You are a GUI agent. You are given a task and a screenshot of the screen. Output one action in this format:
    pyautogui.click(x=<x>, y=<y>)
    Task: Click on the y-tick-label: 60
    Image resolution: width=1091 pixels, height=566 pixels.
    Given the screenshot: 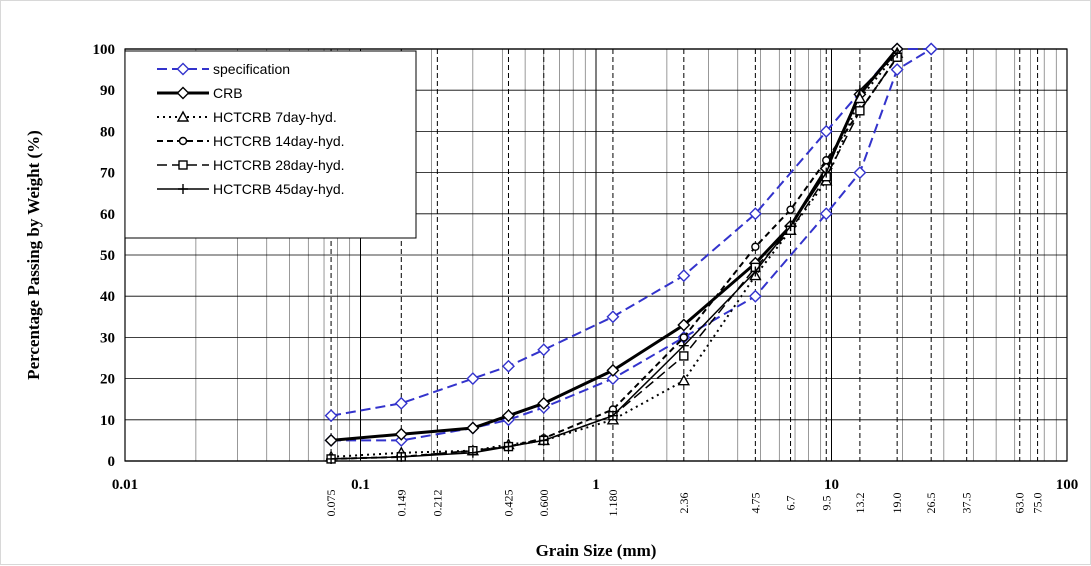 What is the action you would take?
    pyautogui.click(x=107, y=215)
    